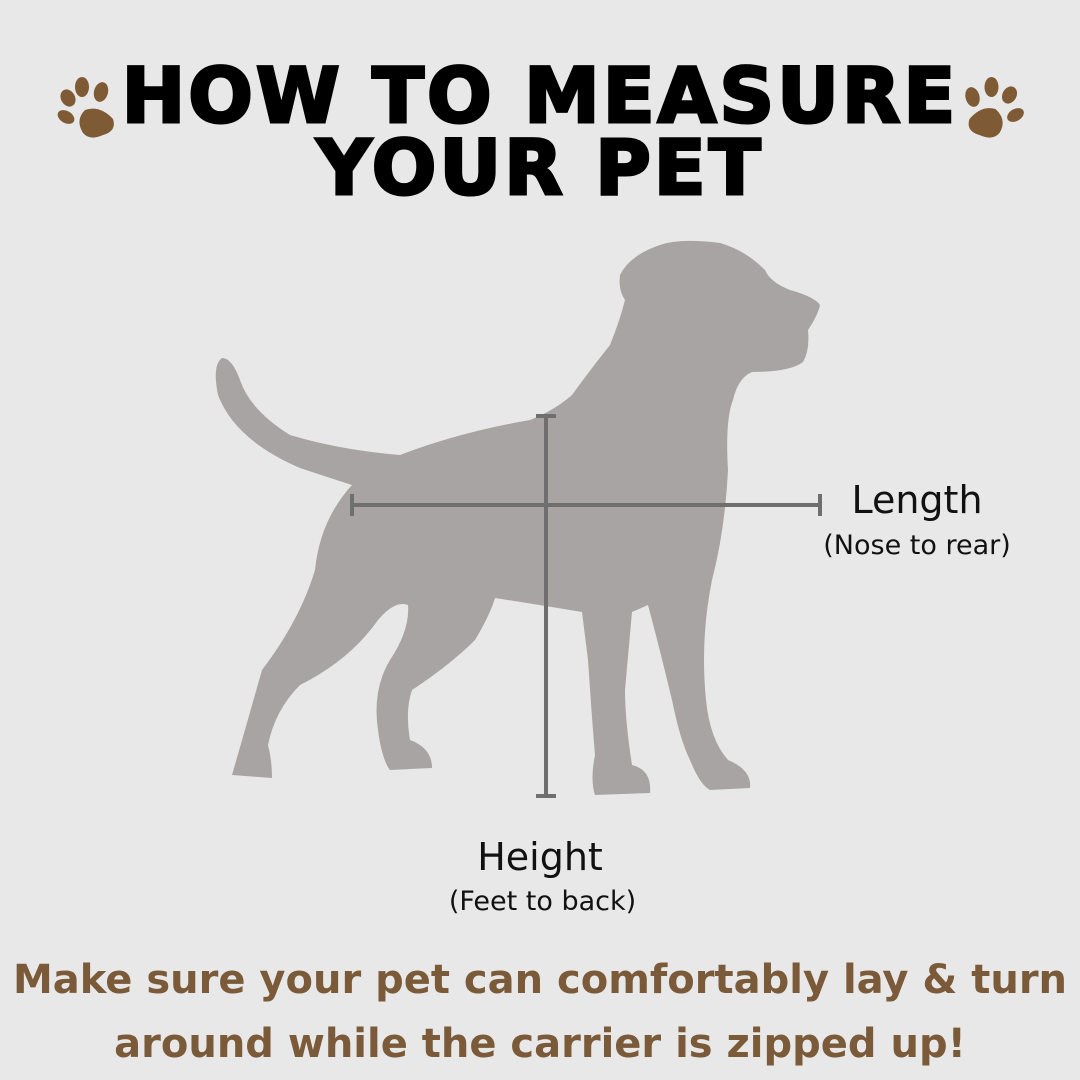 This screenshot has width=1080, height=1080. Describe the element at coordinates (540, 1044) in the screenshot. I see `note-line-2: around while the carrier is zipped up!` at that location.